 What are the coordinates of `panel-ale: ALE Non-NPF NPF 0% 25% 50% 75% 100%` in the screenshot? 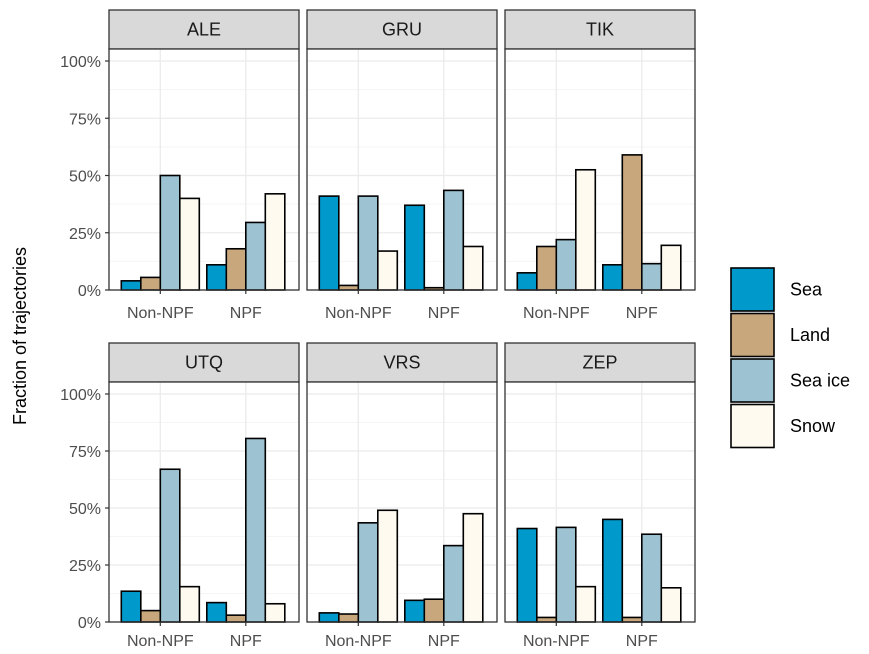 It's located at (180, 165).